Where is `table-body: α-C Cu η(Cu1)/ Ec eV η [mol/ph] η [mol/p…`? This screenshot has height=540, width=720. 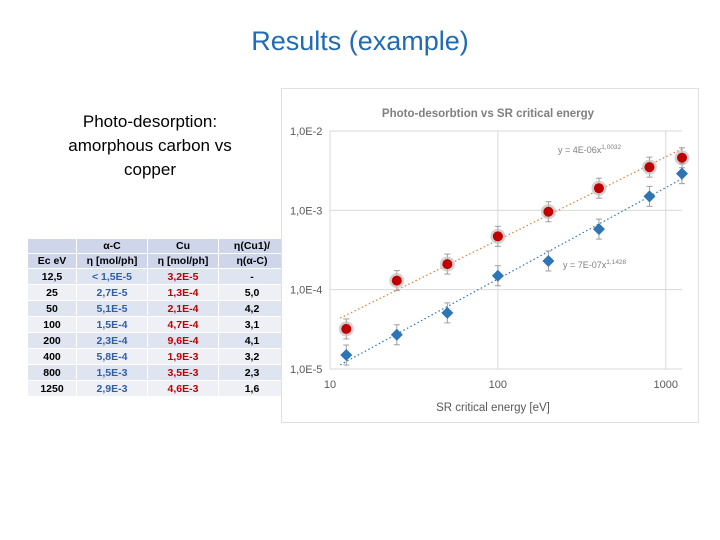 table-body: α-C Cu η(Cu1)/ Ec eV η [mol/ph] η [mol/p… is located at coordinates (156, 317).